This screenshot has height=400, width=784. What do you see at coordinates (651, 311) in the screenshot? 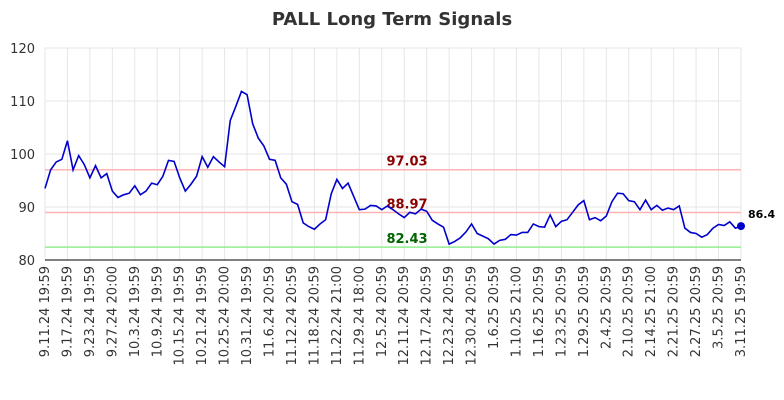
I see `x-tick-label: 2.14.25 21:00` at bounding box center [651, 311].